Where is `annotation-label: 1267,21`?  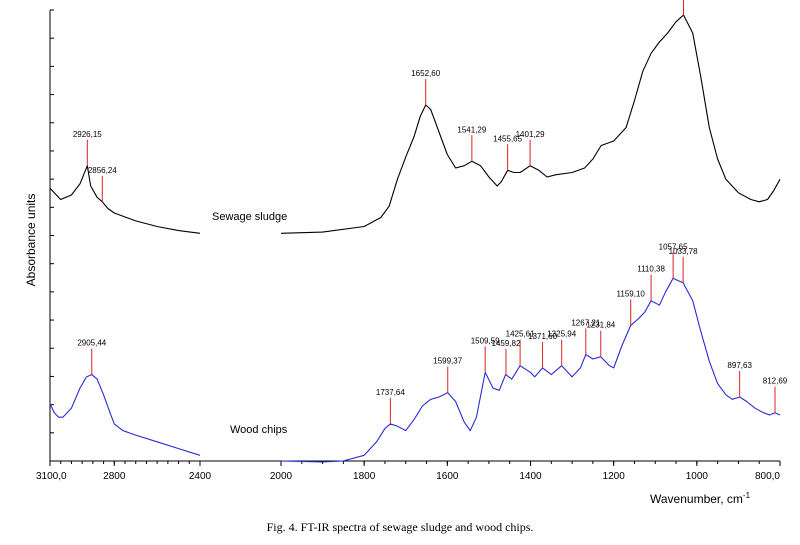 annotation-label: 1267,21 is located at coordinates (585, 322).